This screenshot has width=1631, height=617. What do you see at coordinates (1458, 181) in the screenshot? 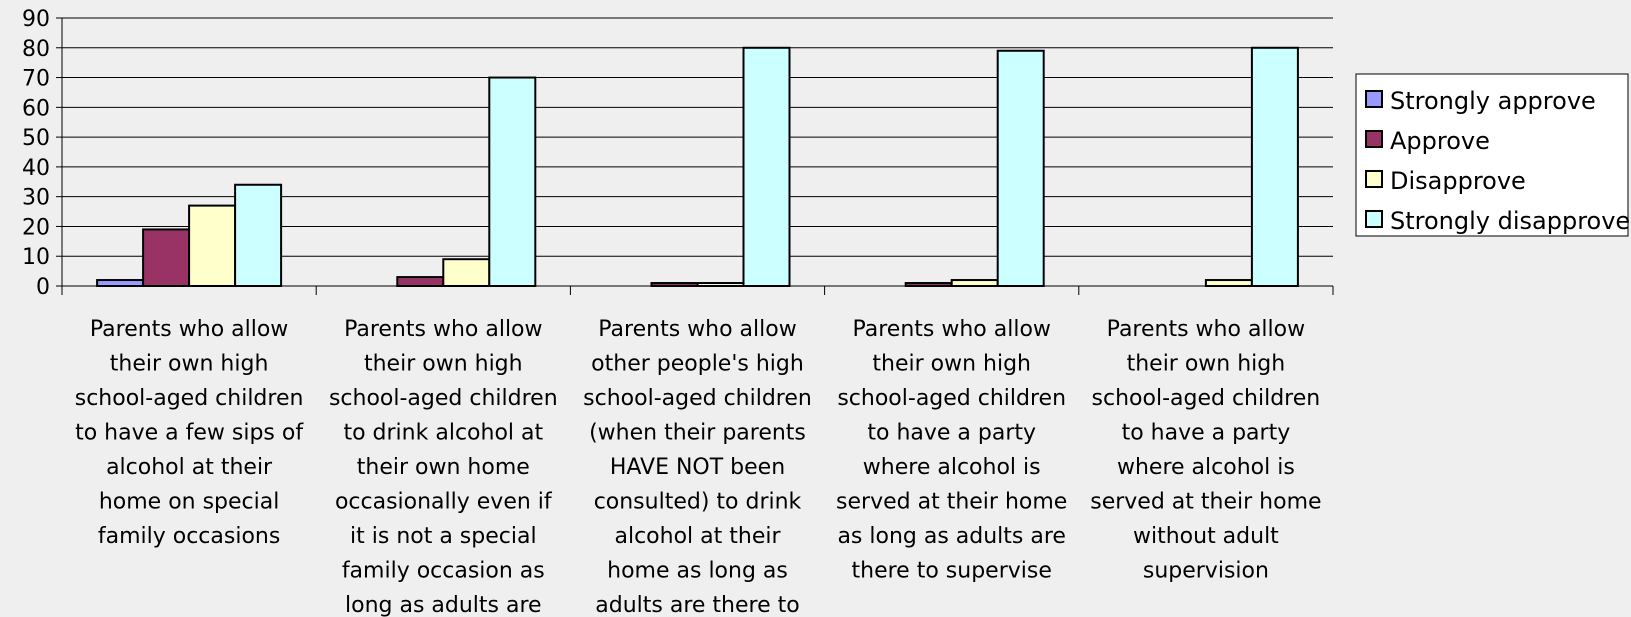
I see `legend-label: Disapprove` at bounding box center [1458, 181].